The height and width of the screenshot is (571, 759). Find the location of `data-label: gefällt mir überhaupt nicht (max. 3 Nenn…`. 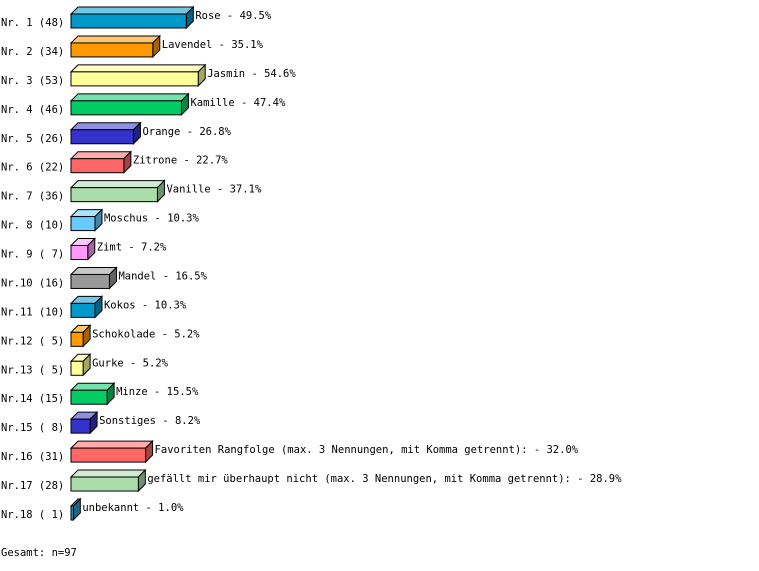

data-label: gefällt mir überhaupt nicht (max. 3 Nenn… is located at coordinates (384, 479).